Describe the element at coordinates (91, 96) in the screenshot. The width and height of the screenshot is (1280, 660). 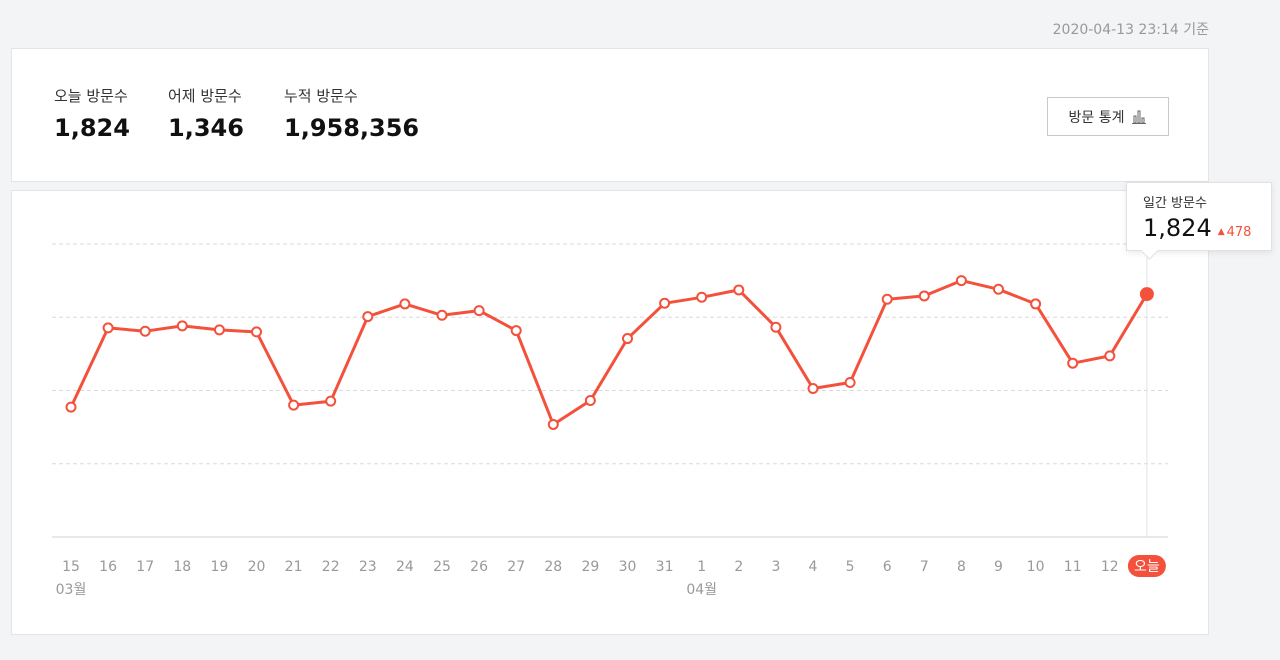
I see `today-visits-label: 오늘 방문수` at that location.